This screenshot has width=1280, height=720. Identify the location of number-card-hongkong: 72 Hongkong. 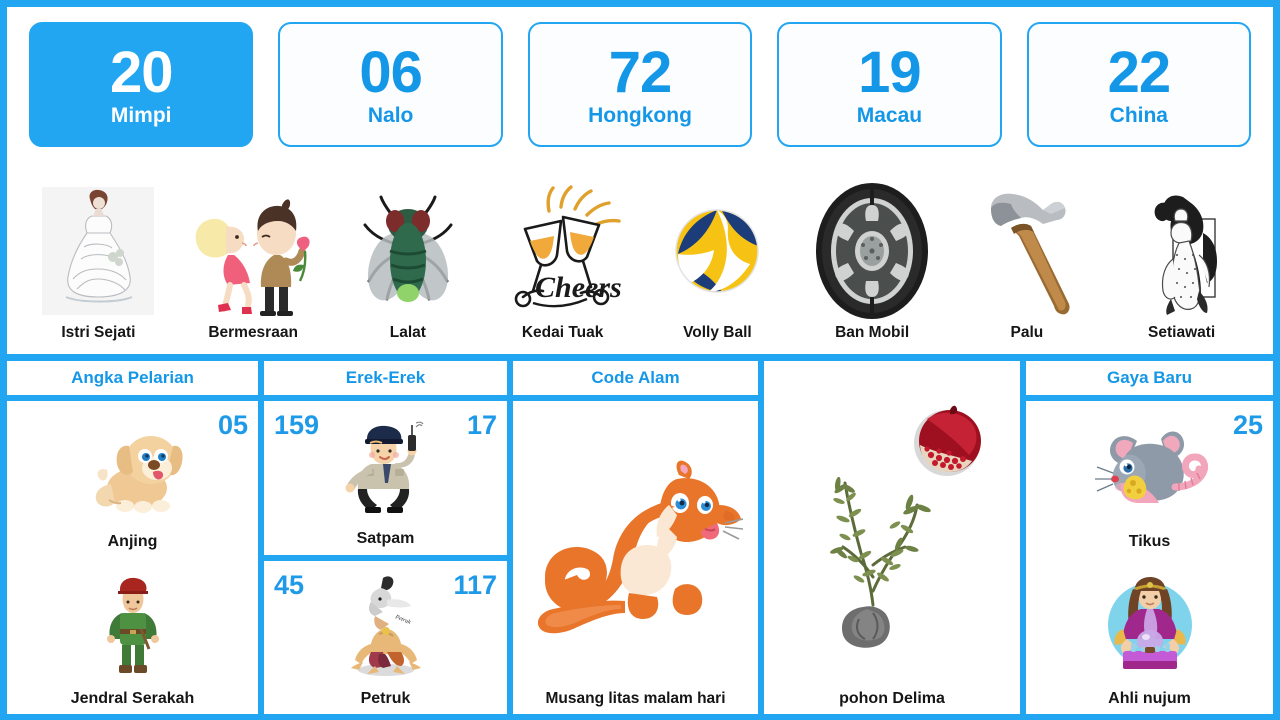
(640, 84).